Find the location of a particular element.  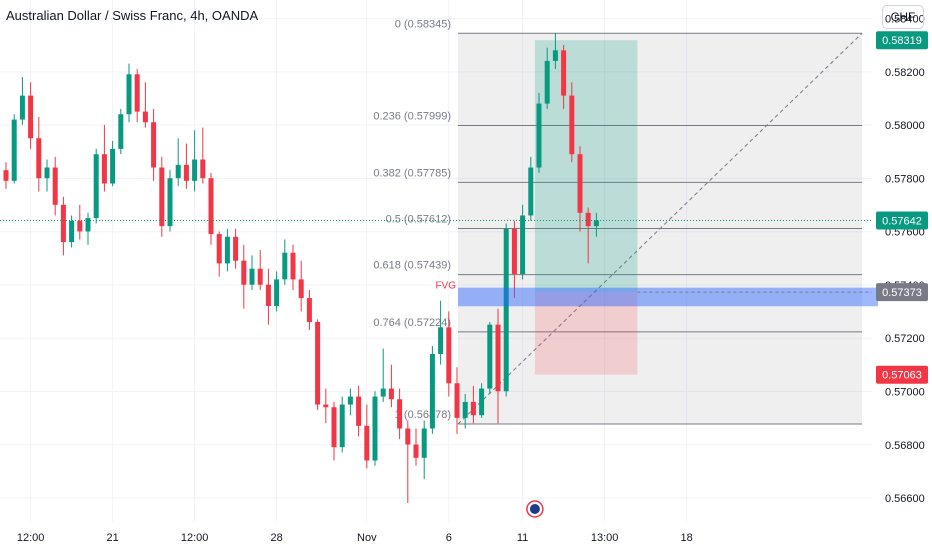

x-tick-label: Nov is located at coordinates (367, 538).